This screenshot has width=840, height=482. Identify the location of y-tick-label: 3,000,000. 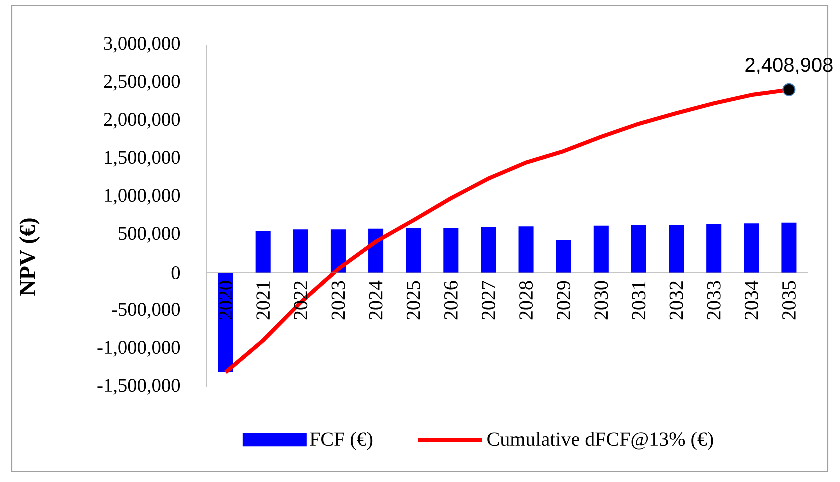
(142, 45).